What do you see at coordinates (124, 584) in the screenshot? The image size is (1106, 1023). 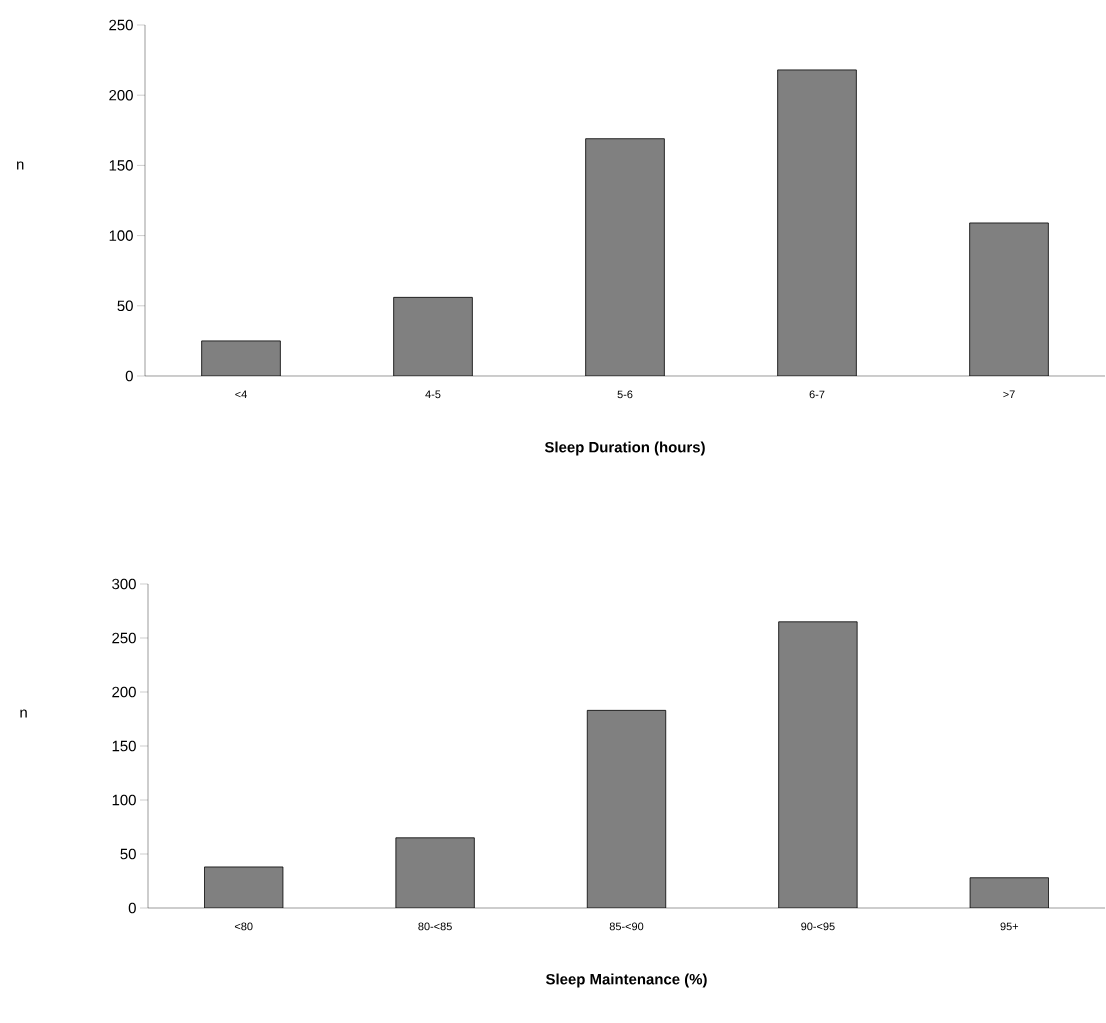 I see `y-tick-label: 300` at bounding box center [124, 584].